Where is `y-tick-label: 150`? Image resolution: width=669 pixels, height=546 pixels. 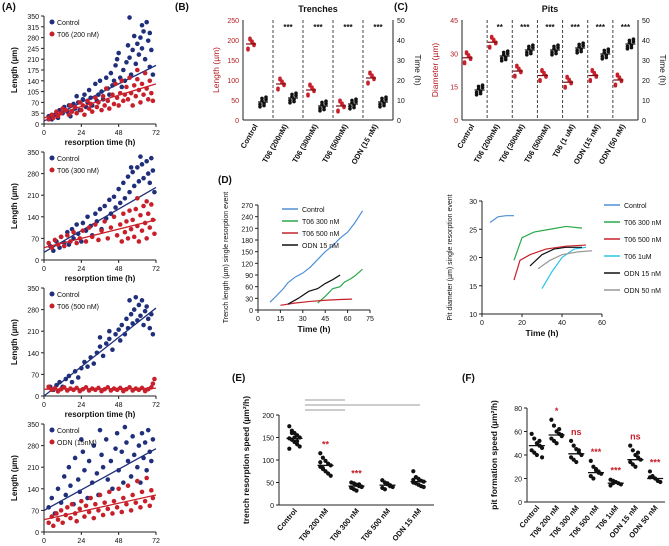
y-tick-label: 150 is located at coordinates (268, 439).